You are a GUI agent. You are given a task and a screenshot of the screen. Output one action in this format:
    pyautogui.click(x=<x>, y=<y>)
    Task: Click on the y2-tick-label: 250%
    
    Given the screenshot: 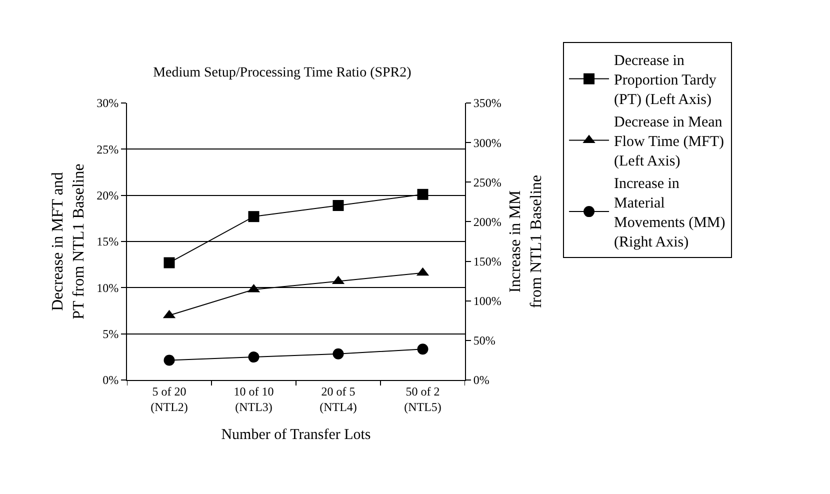 What is the action you would take?
    pyautogui.click(x=487, y=182)
    